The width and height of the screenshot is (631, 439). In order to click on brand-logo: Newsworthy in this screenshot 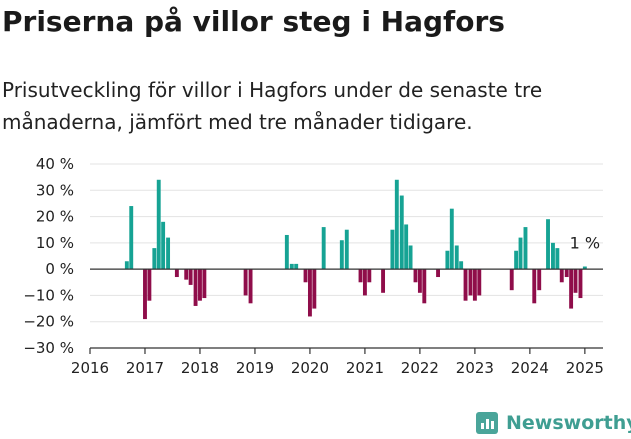, I will do `click(553, 423)`.